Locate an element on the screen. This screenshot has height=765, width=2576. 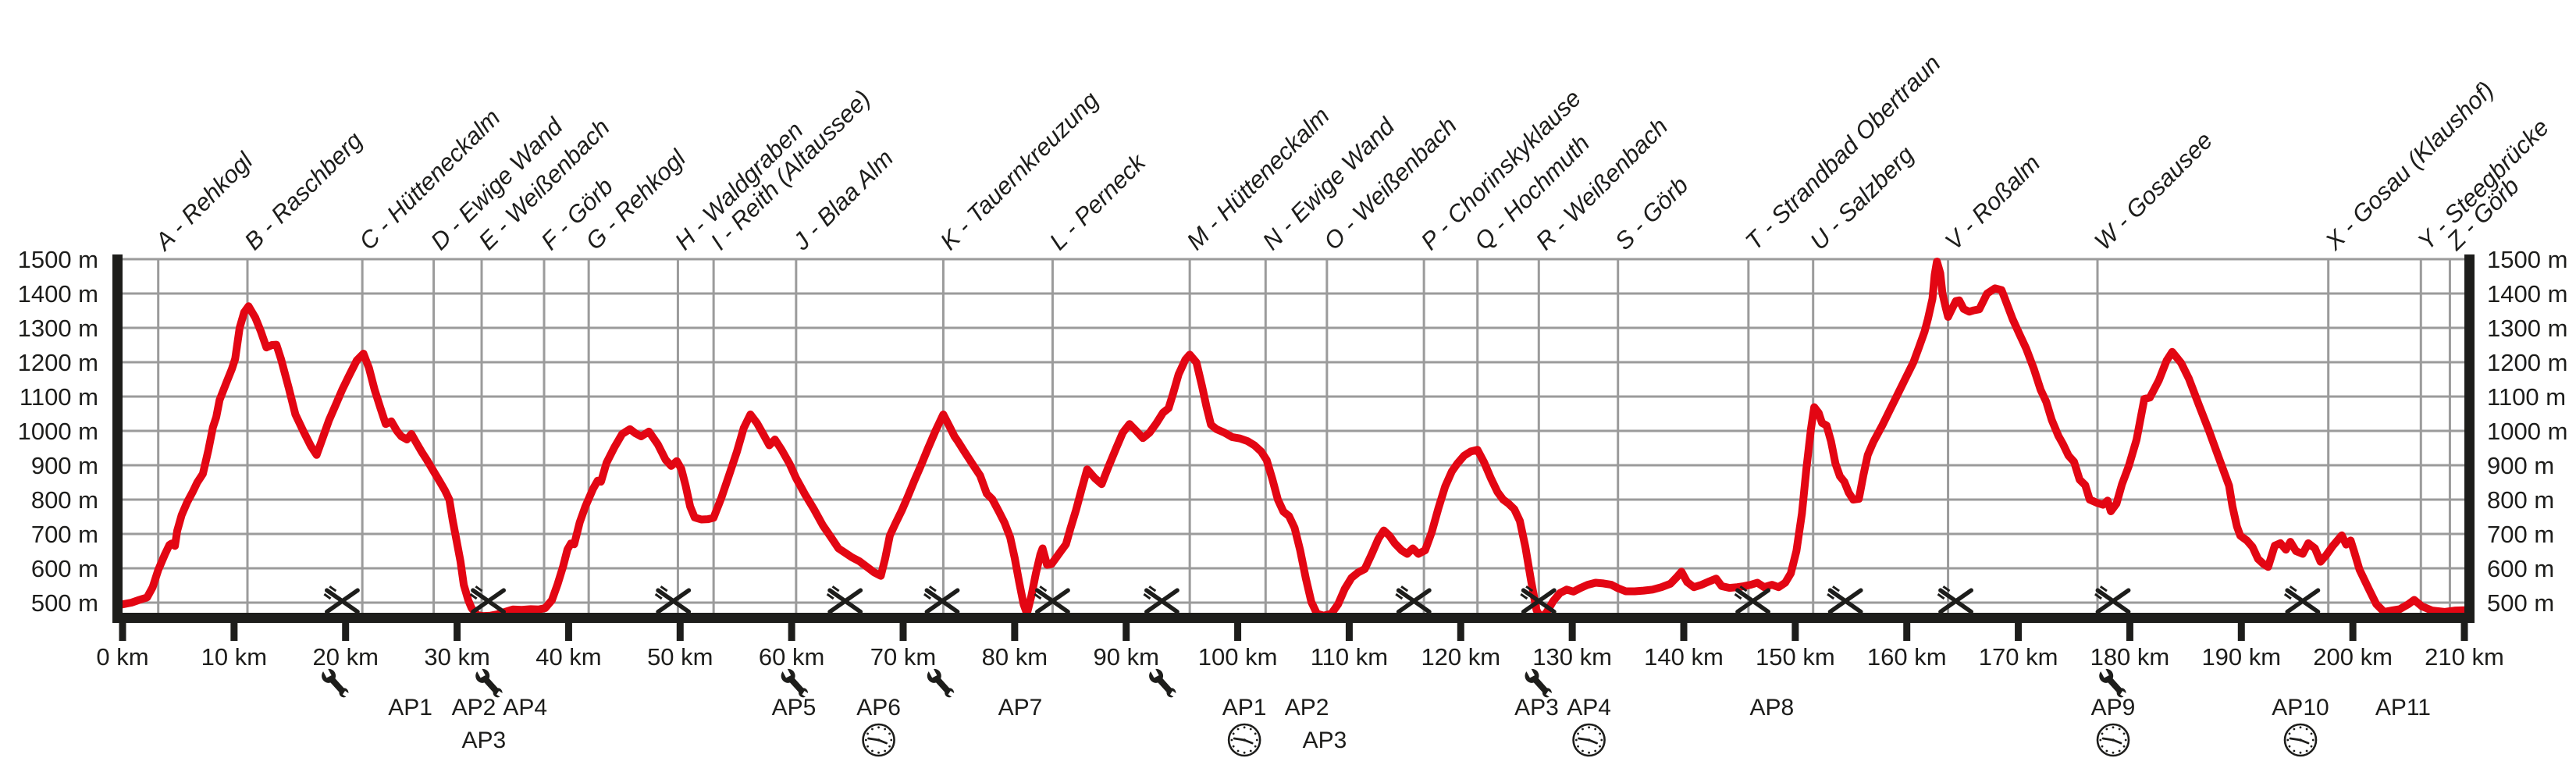
km-tick-label: 180 km is located at coordinates (2130, 657).